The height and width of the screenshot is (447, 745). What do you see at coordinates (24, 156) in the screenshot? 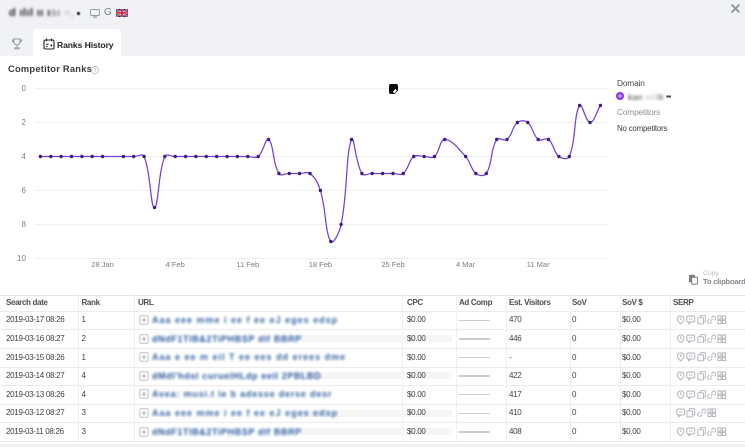
I see `svg-text: 4` at bounding box center [24, 156].